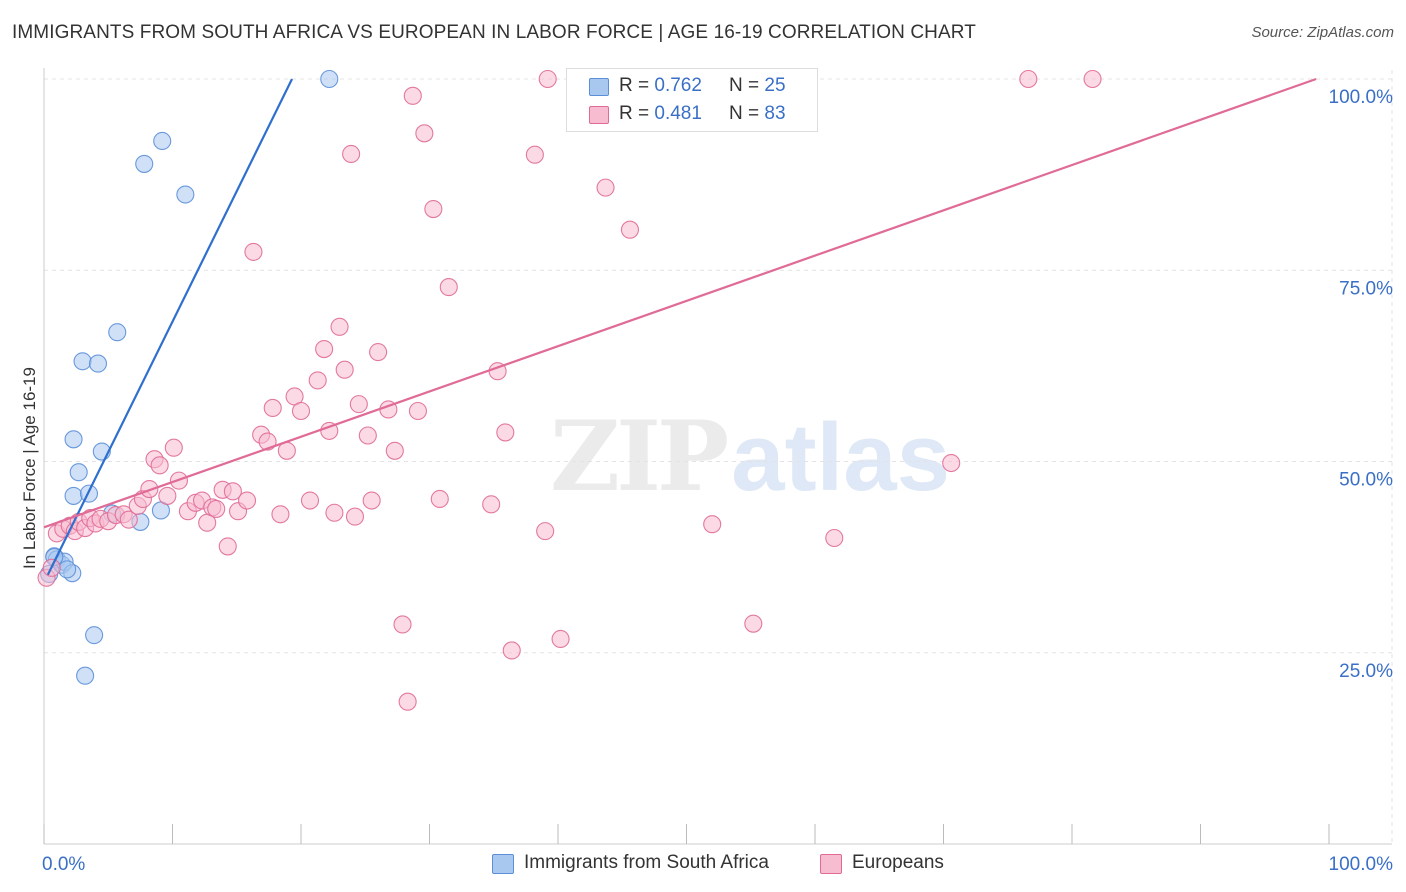  I want to click on legend-swatch-europeans, so click(599, 115).